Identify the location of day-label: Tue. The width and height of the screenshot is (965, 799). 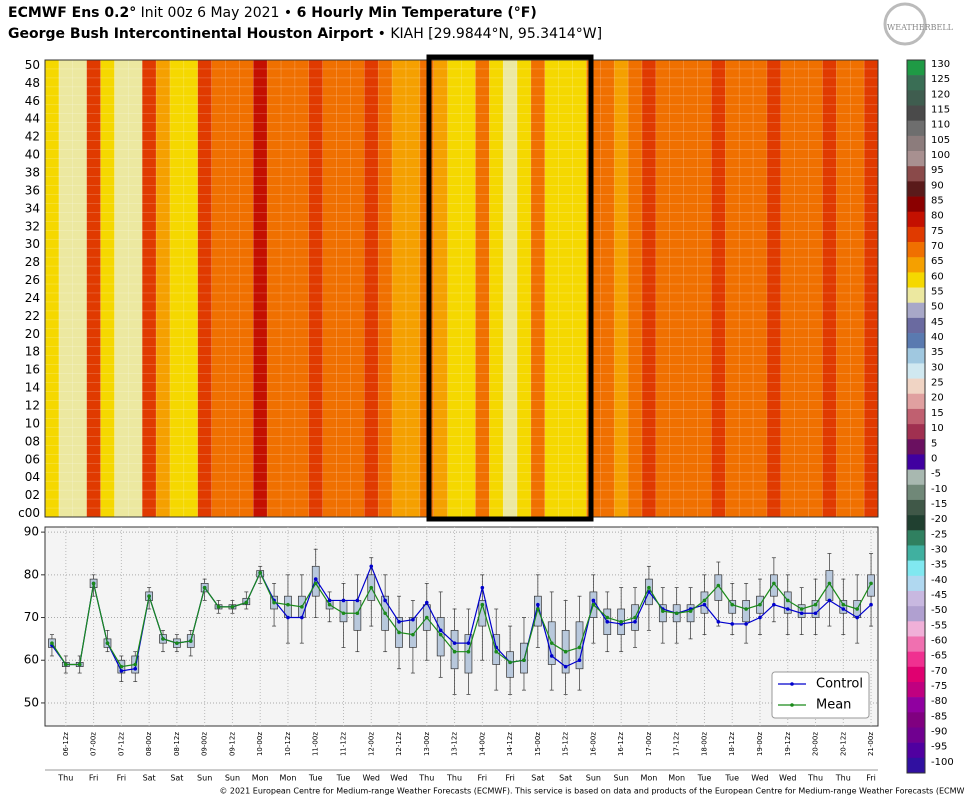
(704, 778).